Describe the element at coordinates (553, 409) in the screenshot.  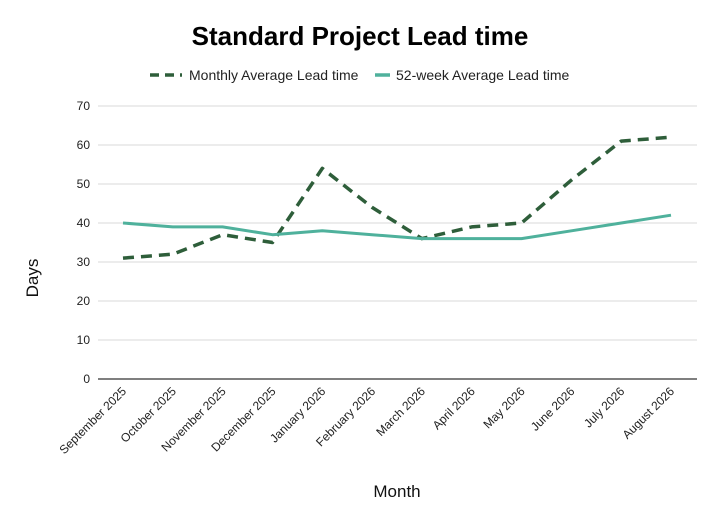
I see `x-tick-label: June 2026` at that location.